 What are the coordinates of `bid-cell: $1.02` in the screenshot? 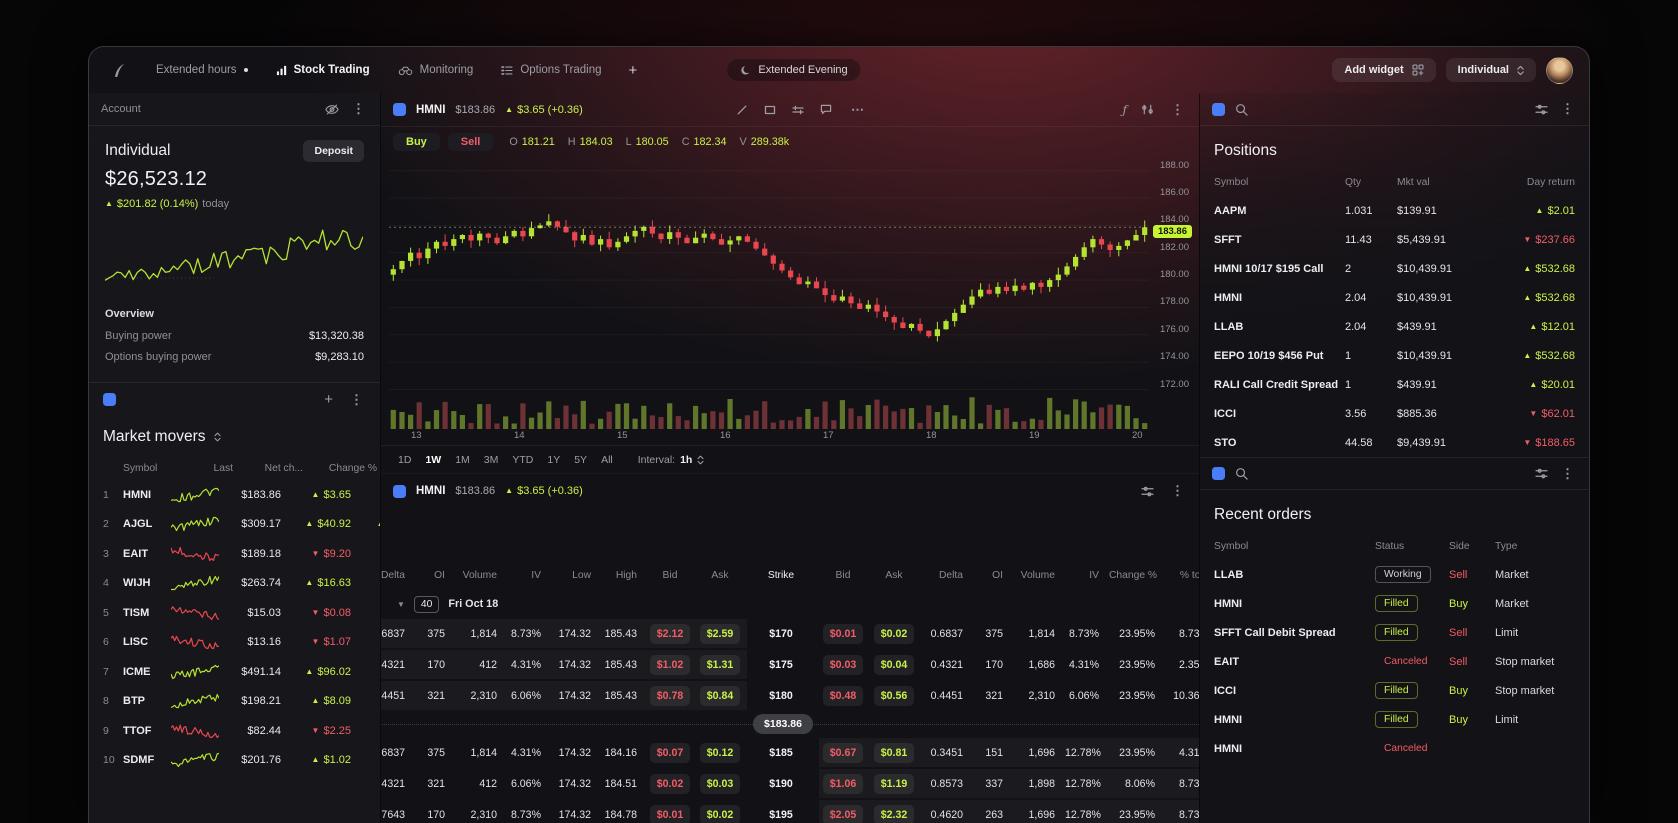 It's located at (672, 664).